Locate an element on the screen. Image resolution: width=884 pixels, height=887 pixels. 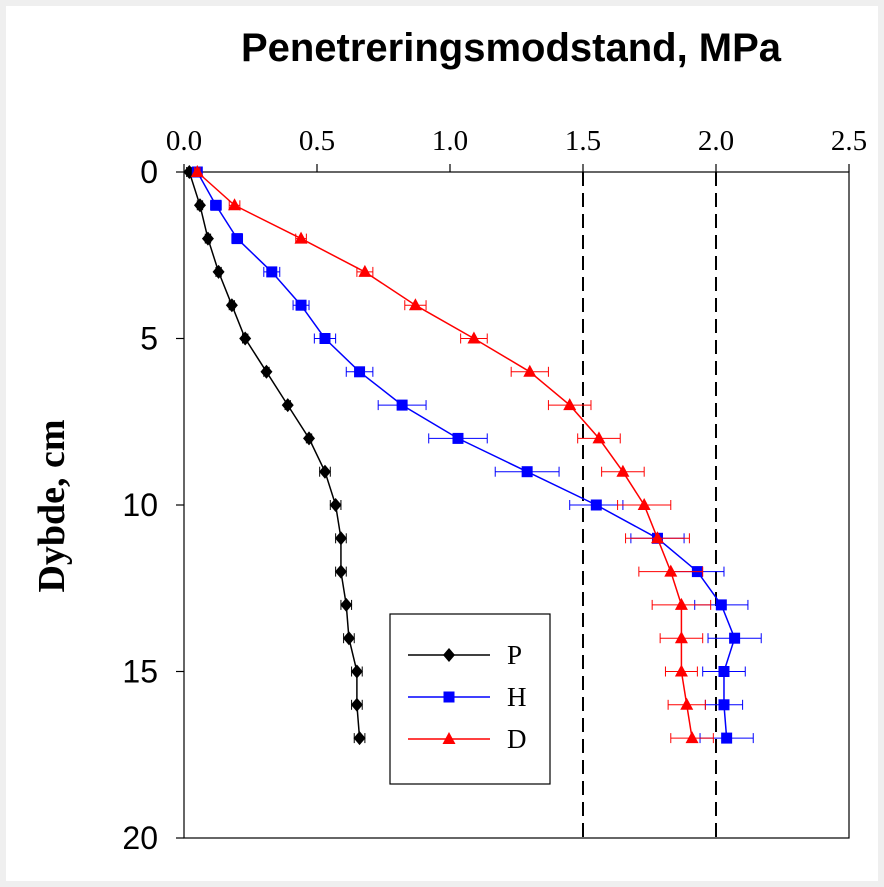
legend-label: D is located at coordinates (517, 739).